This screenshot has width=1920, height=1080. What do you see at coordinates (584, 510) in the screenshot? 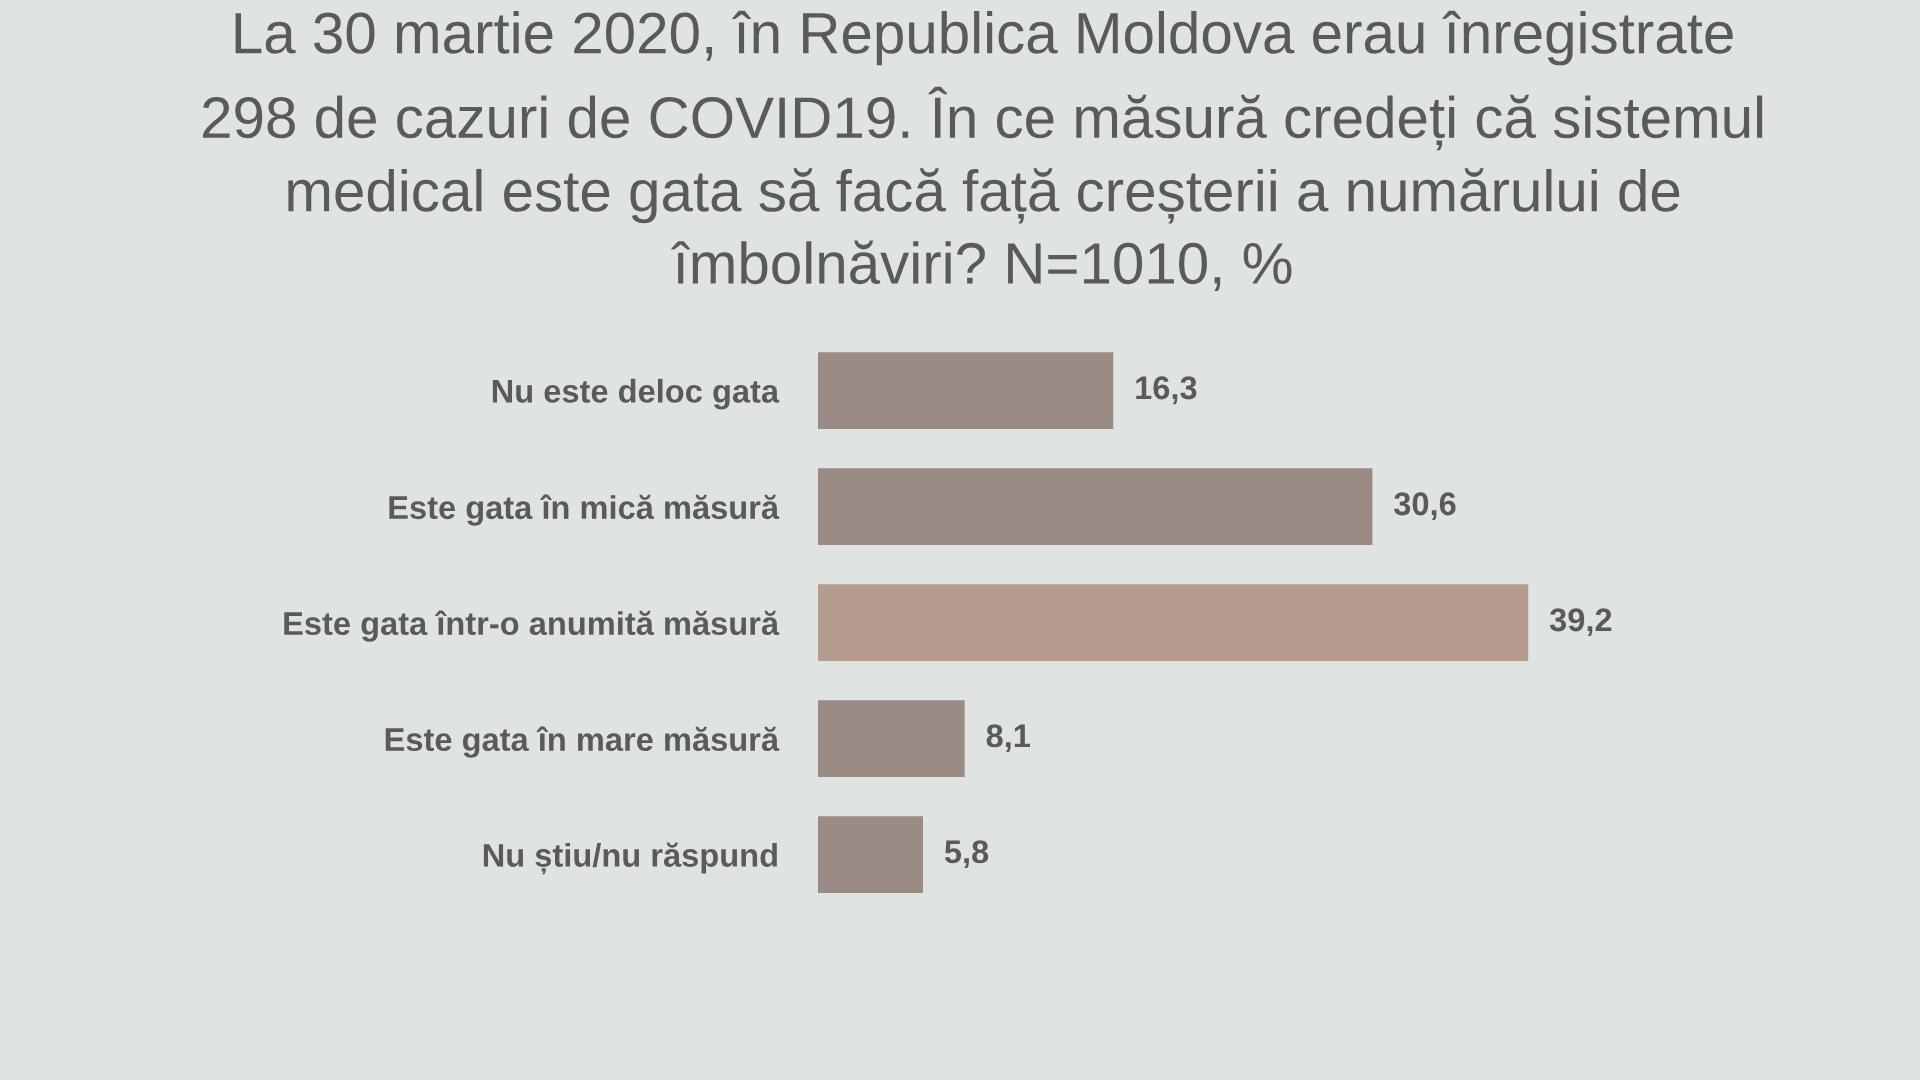
I see `y-tick-label: Este gata în mică măsură` at bounding box center [584, 510].